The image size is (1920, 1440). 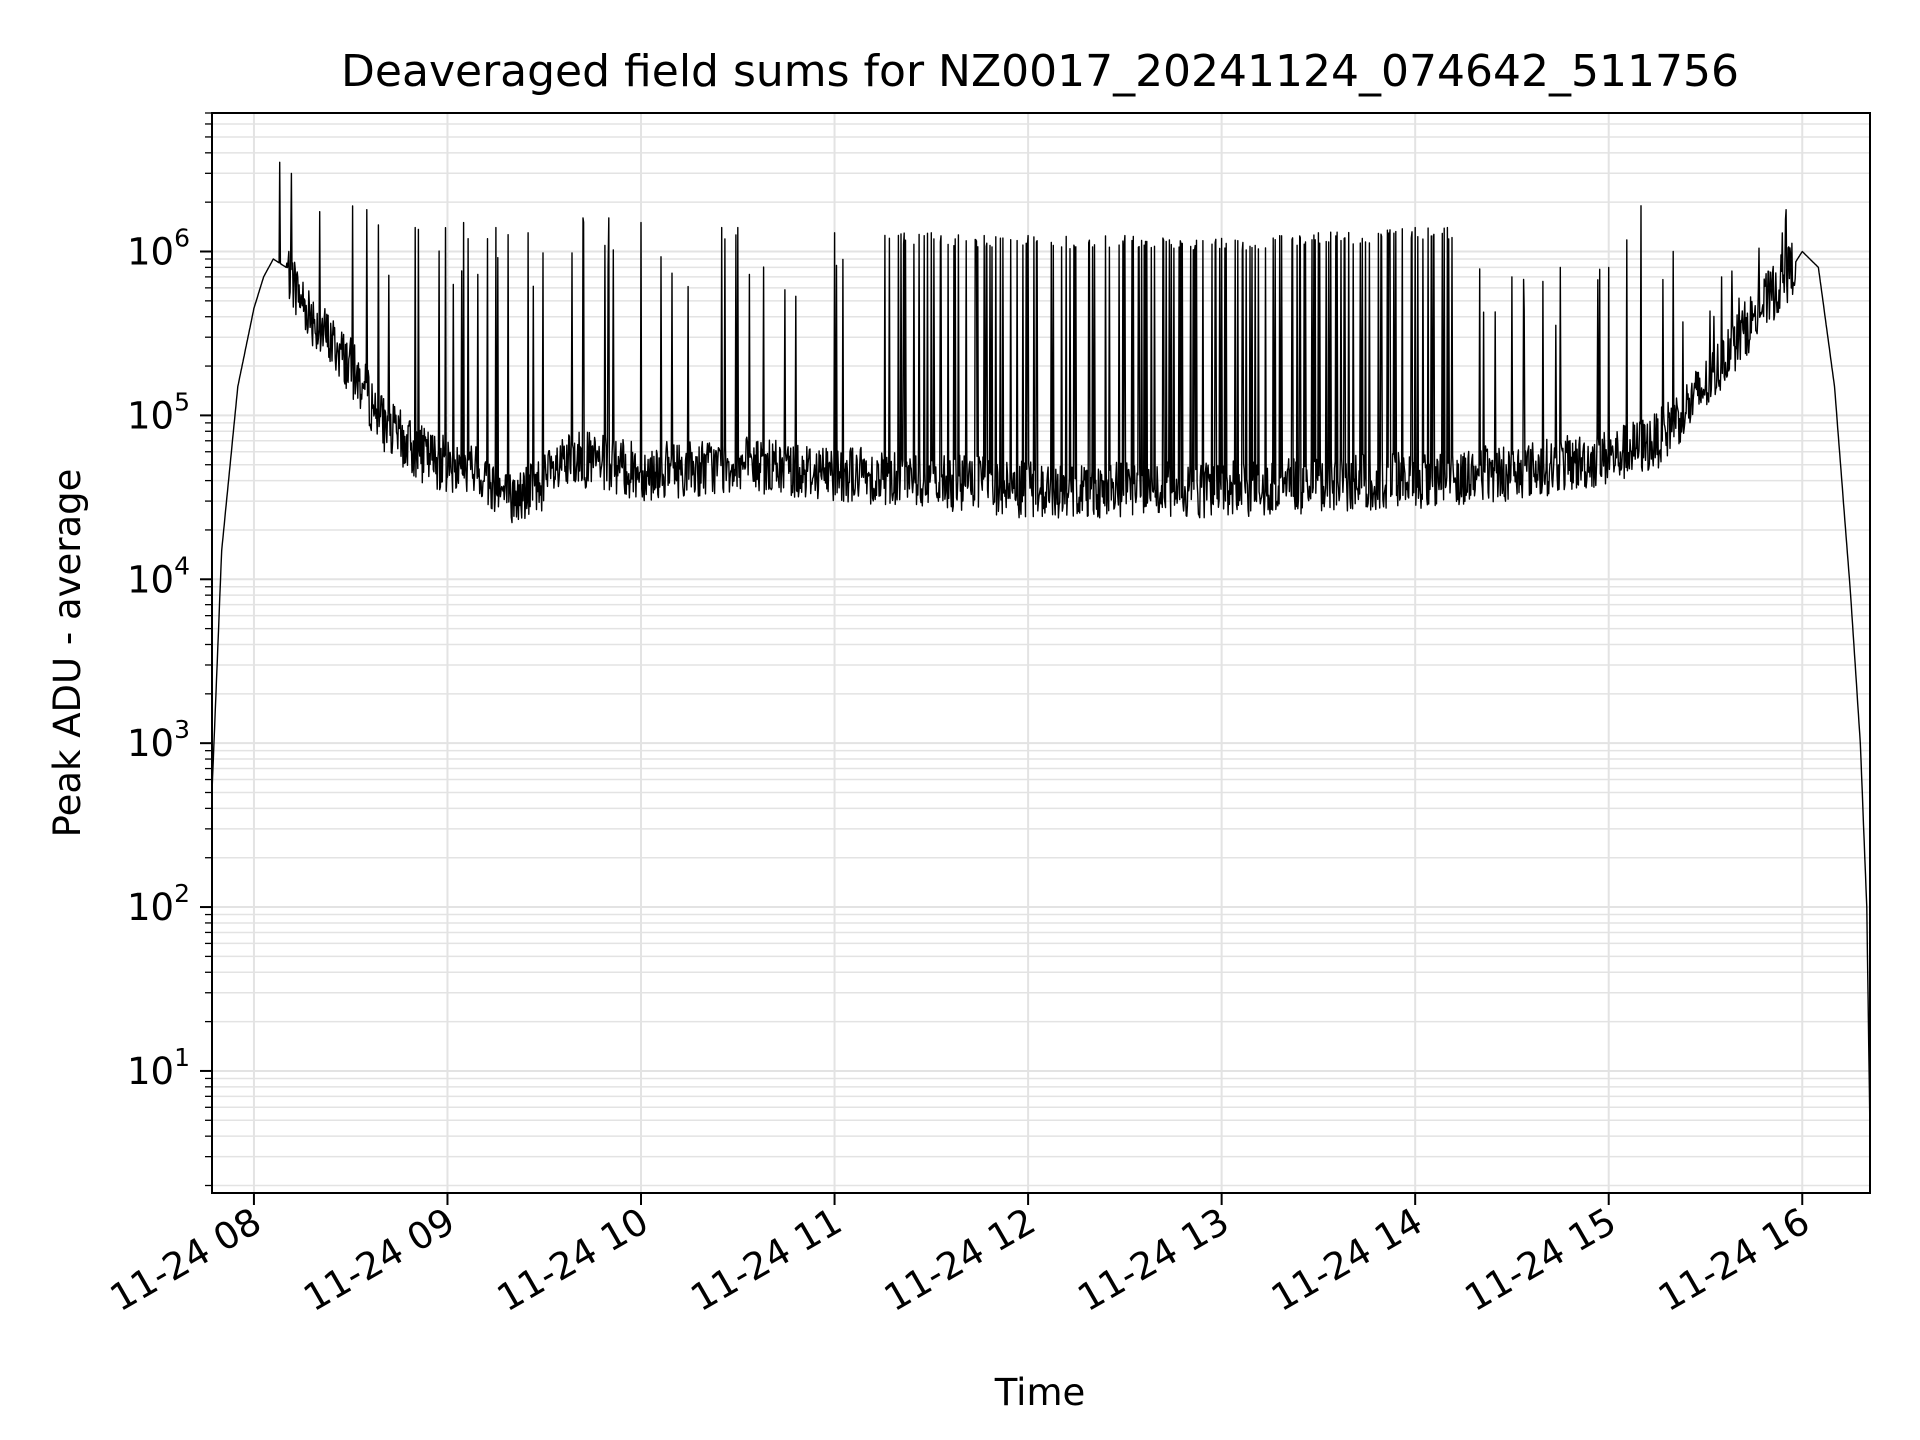 I want to click on y-axis-label: Peak ADU - average, so click(x=67, y=653).